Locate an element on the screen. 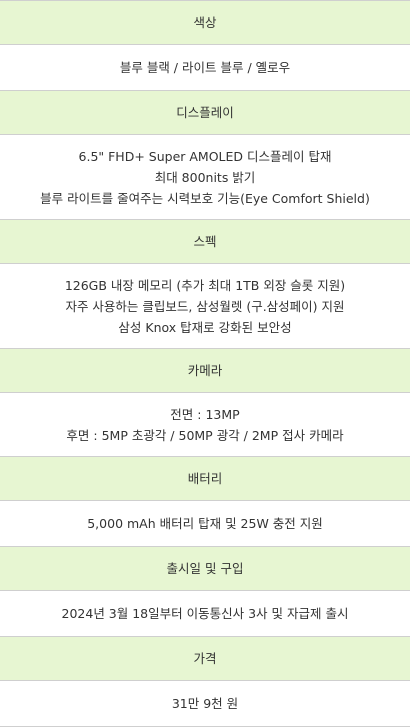  camera-line: 전면 : 13MP is located at coordinates (205, 414).